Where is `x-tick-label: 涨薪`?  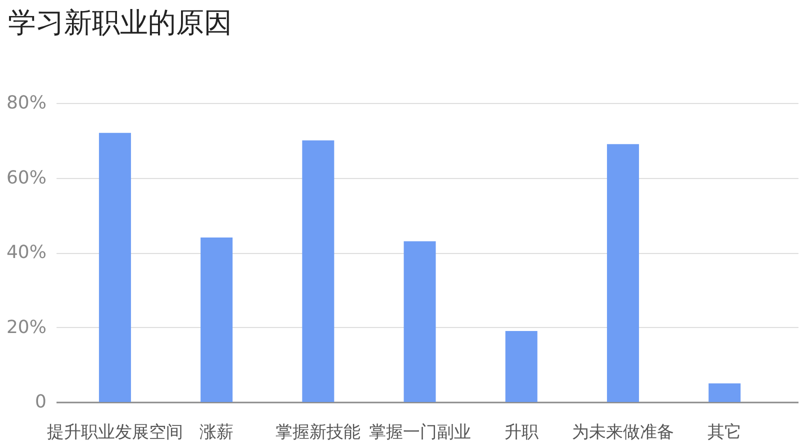
x-tick-label: 涨薪 is located at coordinates (217, 432).